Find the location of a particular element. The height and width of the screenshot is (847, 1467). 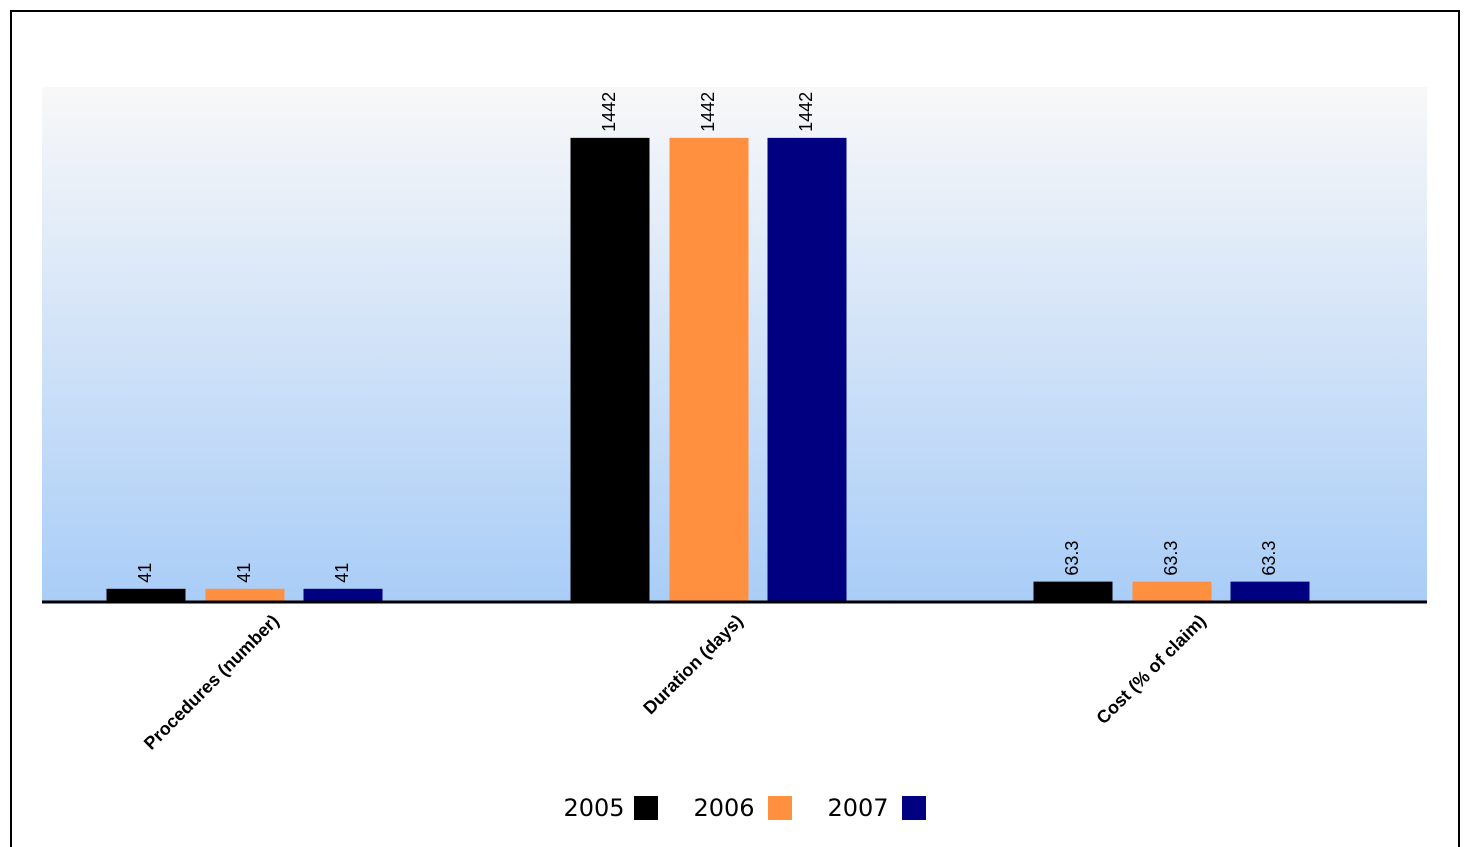

category-label-1: Duration (days) is located at coordinates (692, 664).